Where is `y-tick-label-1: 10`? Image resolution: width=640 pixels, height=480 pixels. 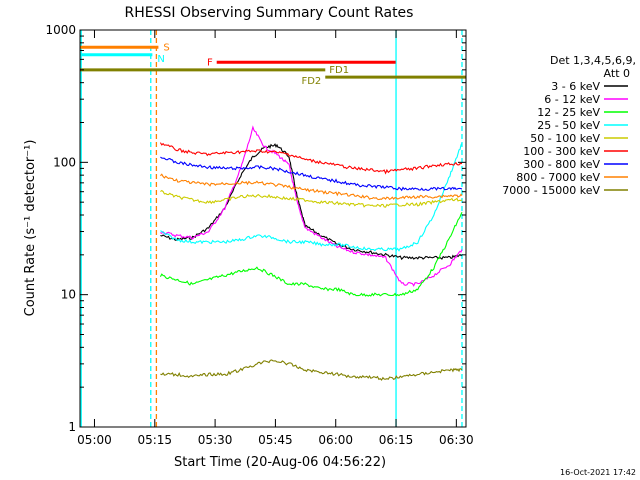 y-tick-label-1: 10 is located at coordinates (68, 295).